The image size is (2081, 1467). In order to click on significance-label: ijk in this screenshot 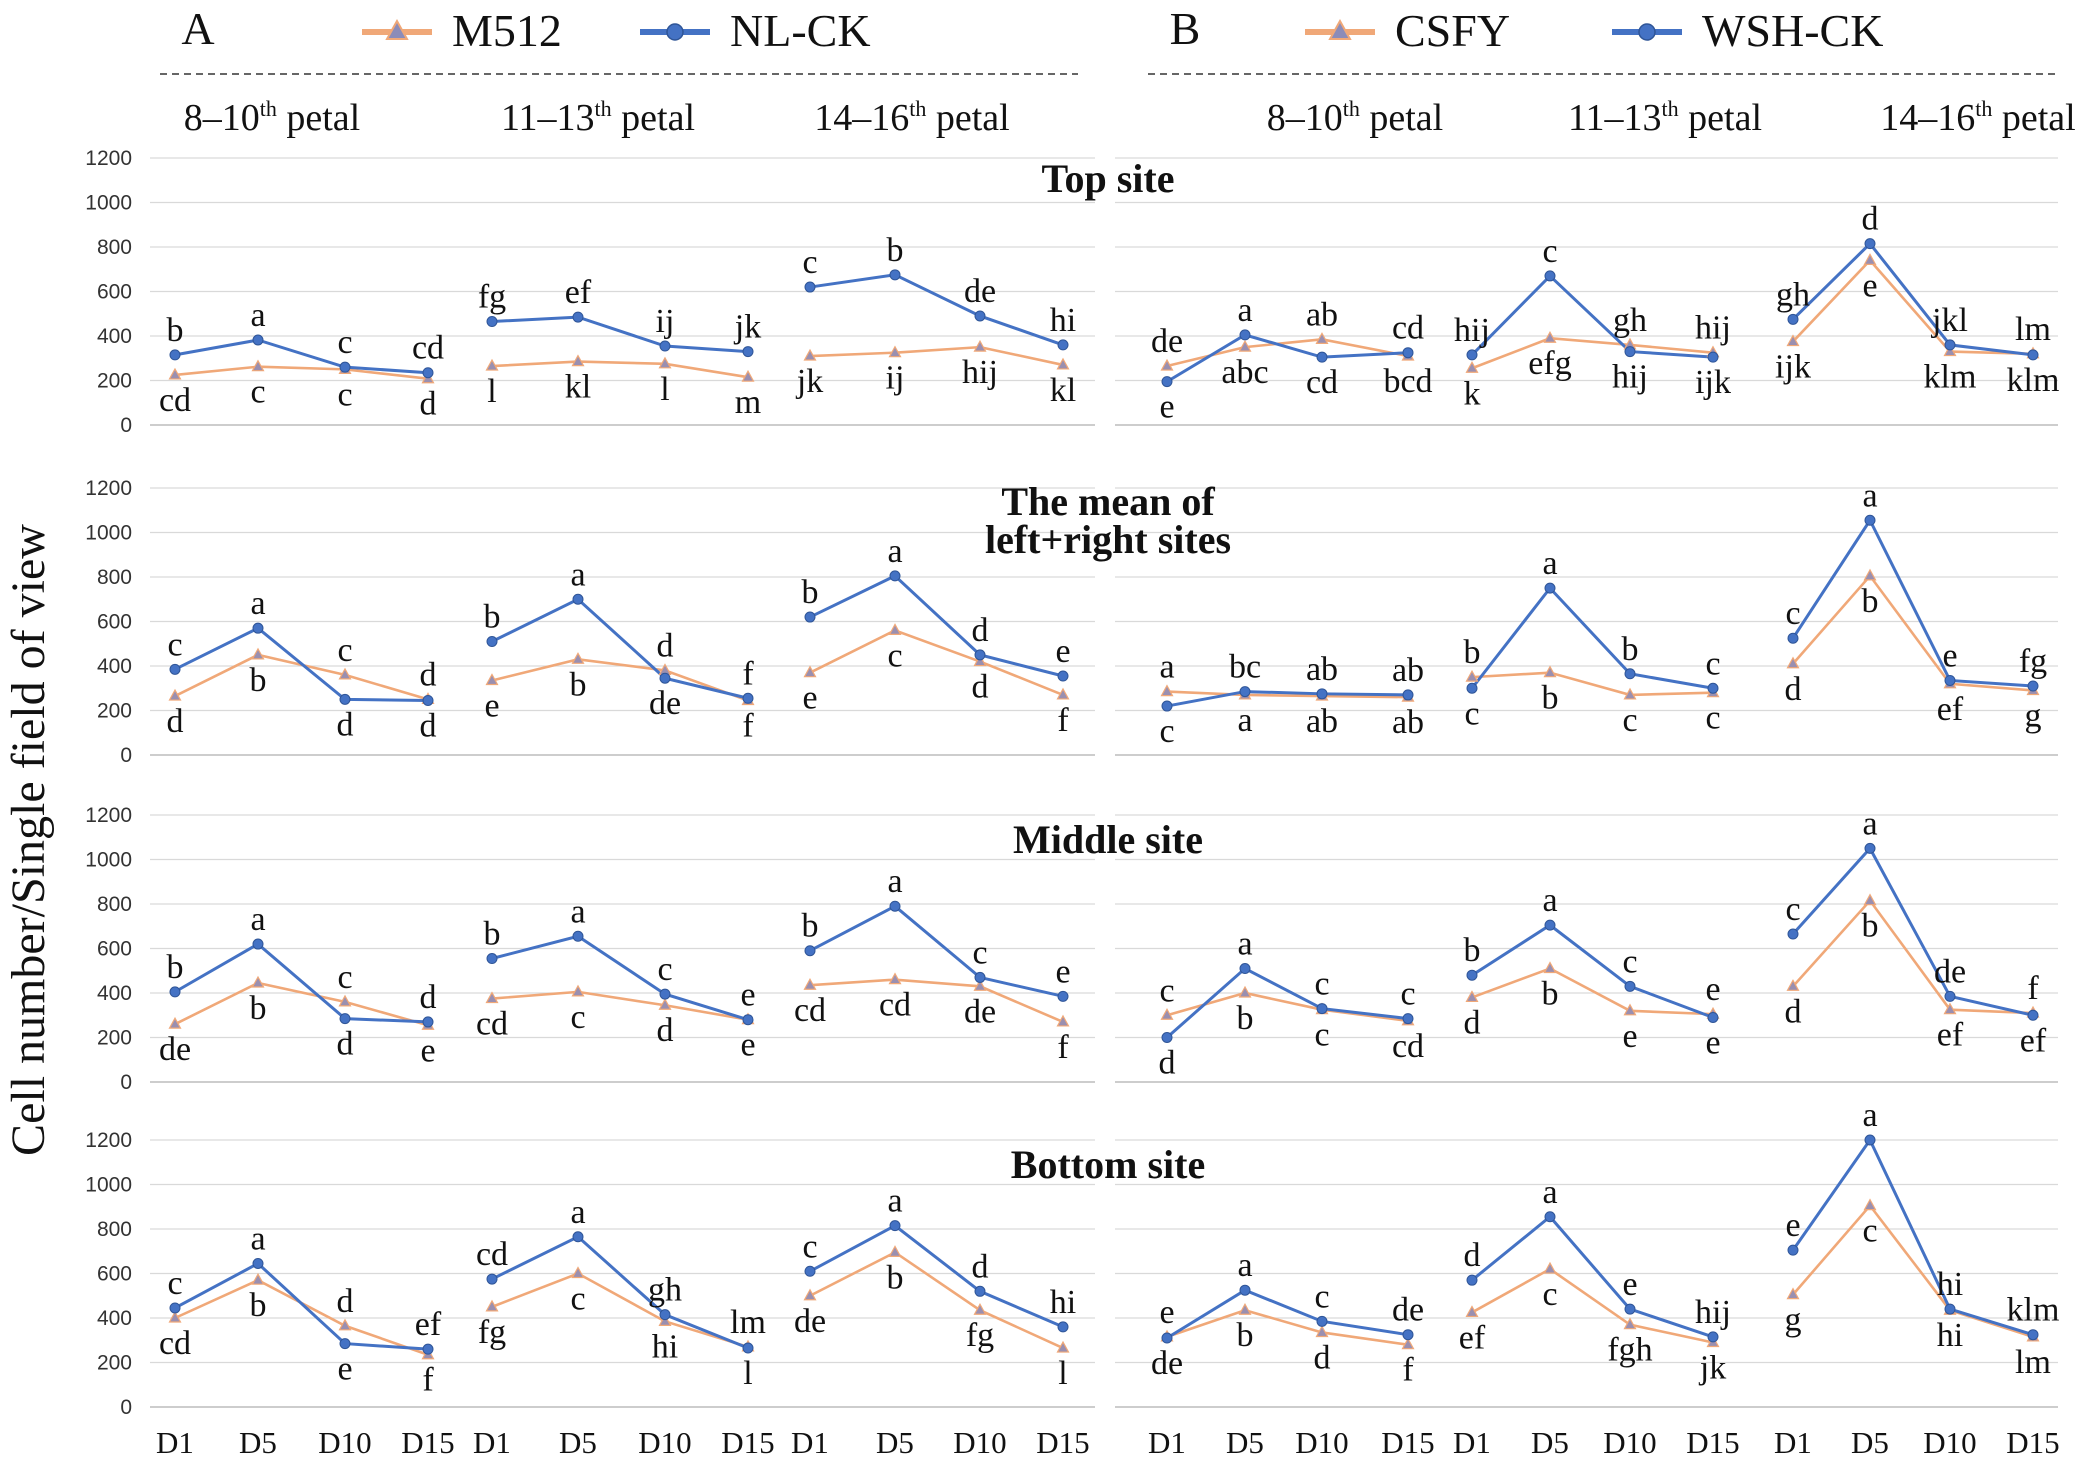, I will do `click(1793, 367)`.